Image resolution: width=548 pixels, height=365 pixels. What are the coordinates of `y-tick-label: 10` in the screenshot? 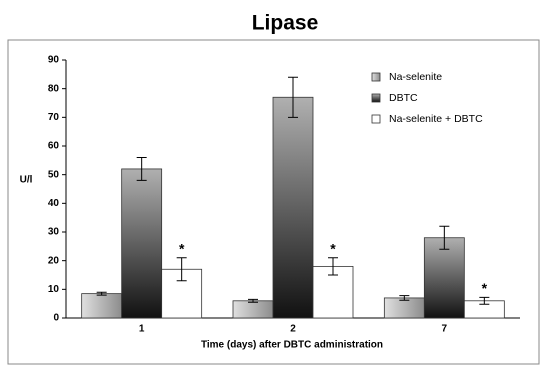 It's located at (54, 289).